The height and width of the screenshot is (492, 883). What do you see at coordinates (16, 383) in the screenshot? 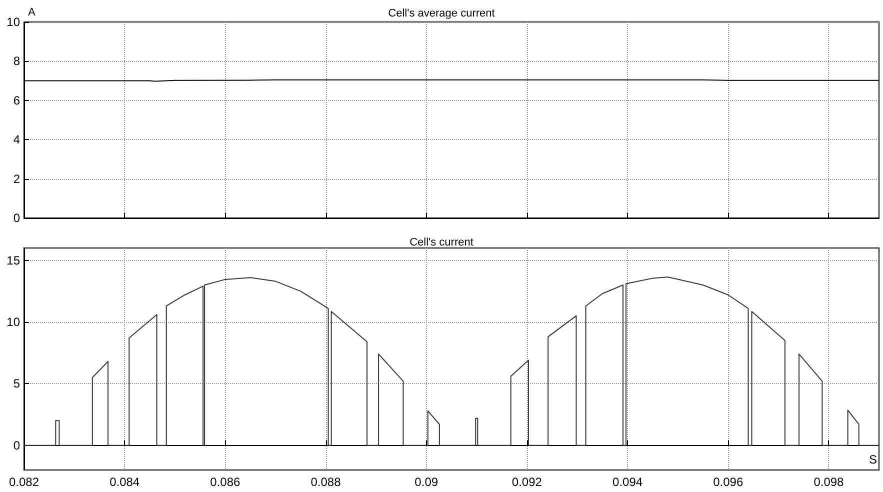
I see `y-tick-label: 5` at bounding box center [16, 383].